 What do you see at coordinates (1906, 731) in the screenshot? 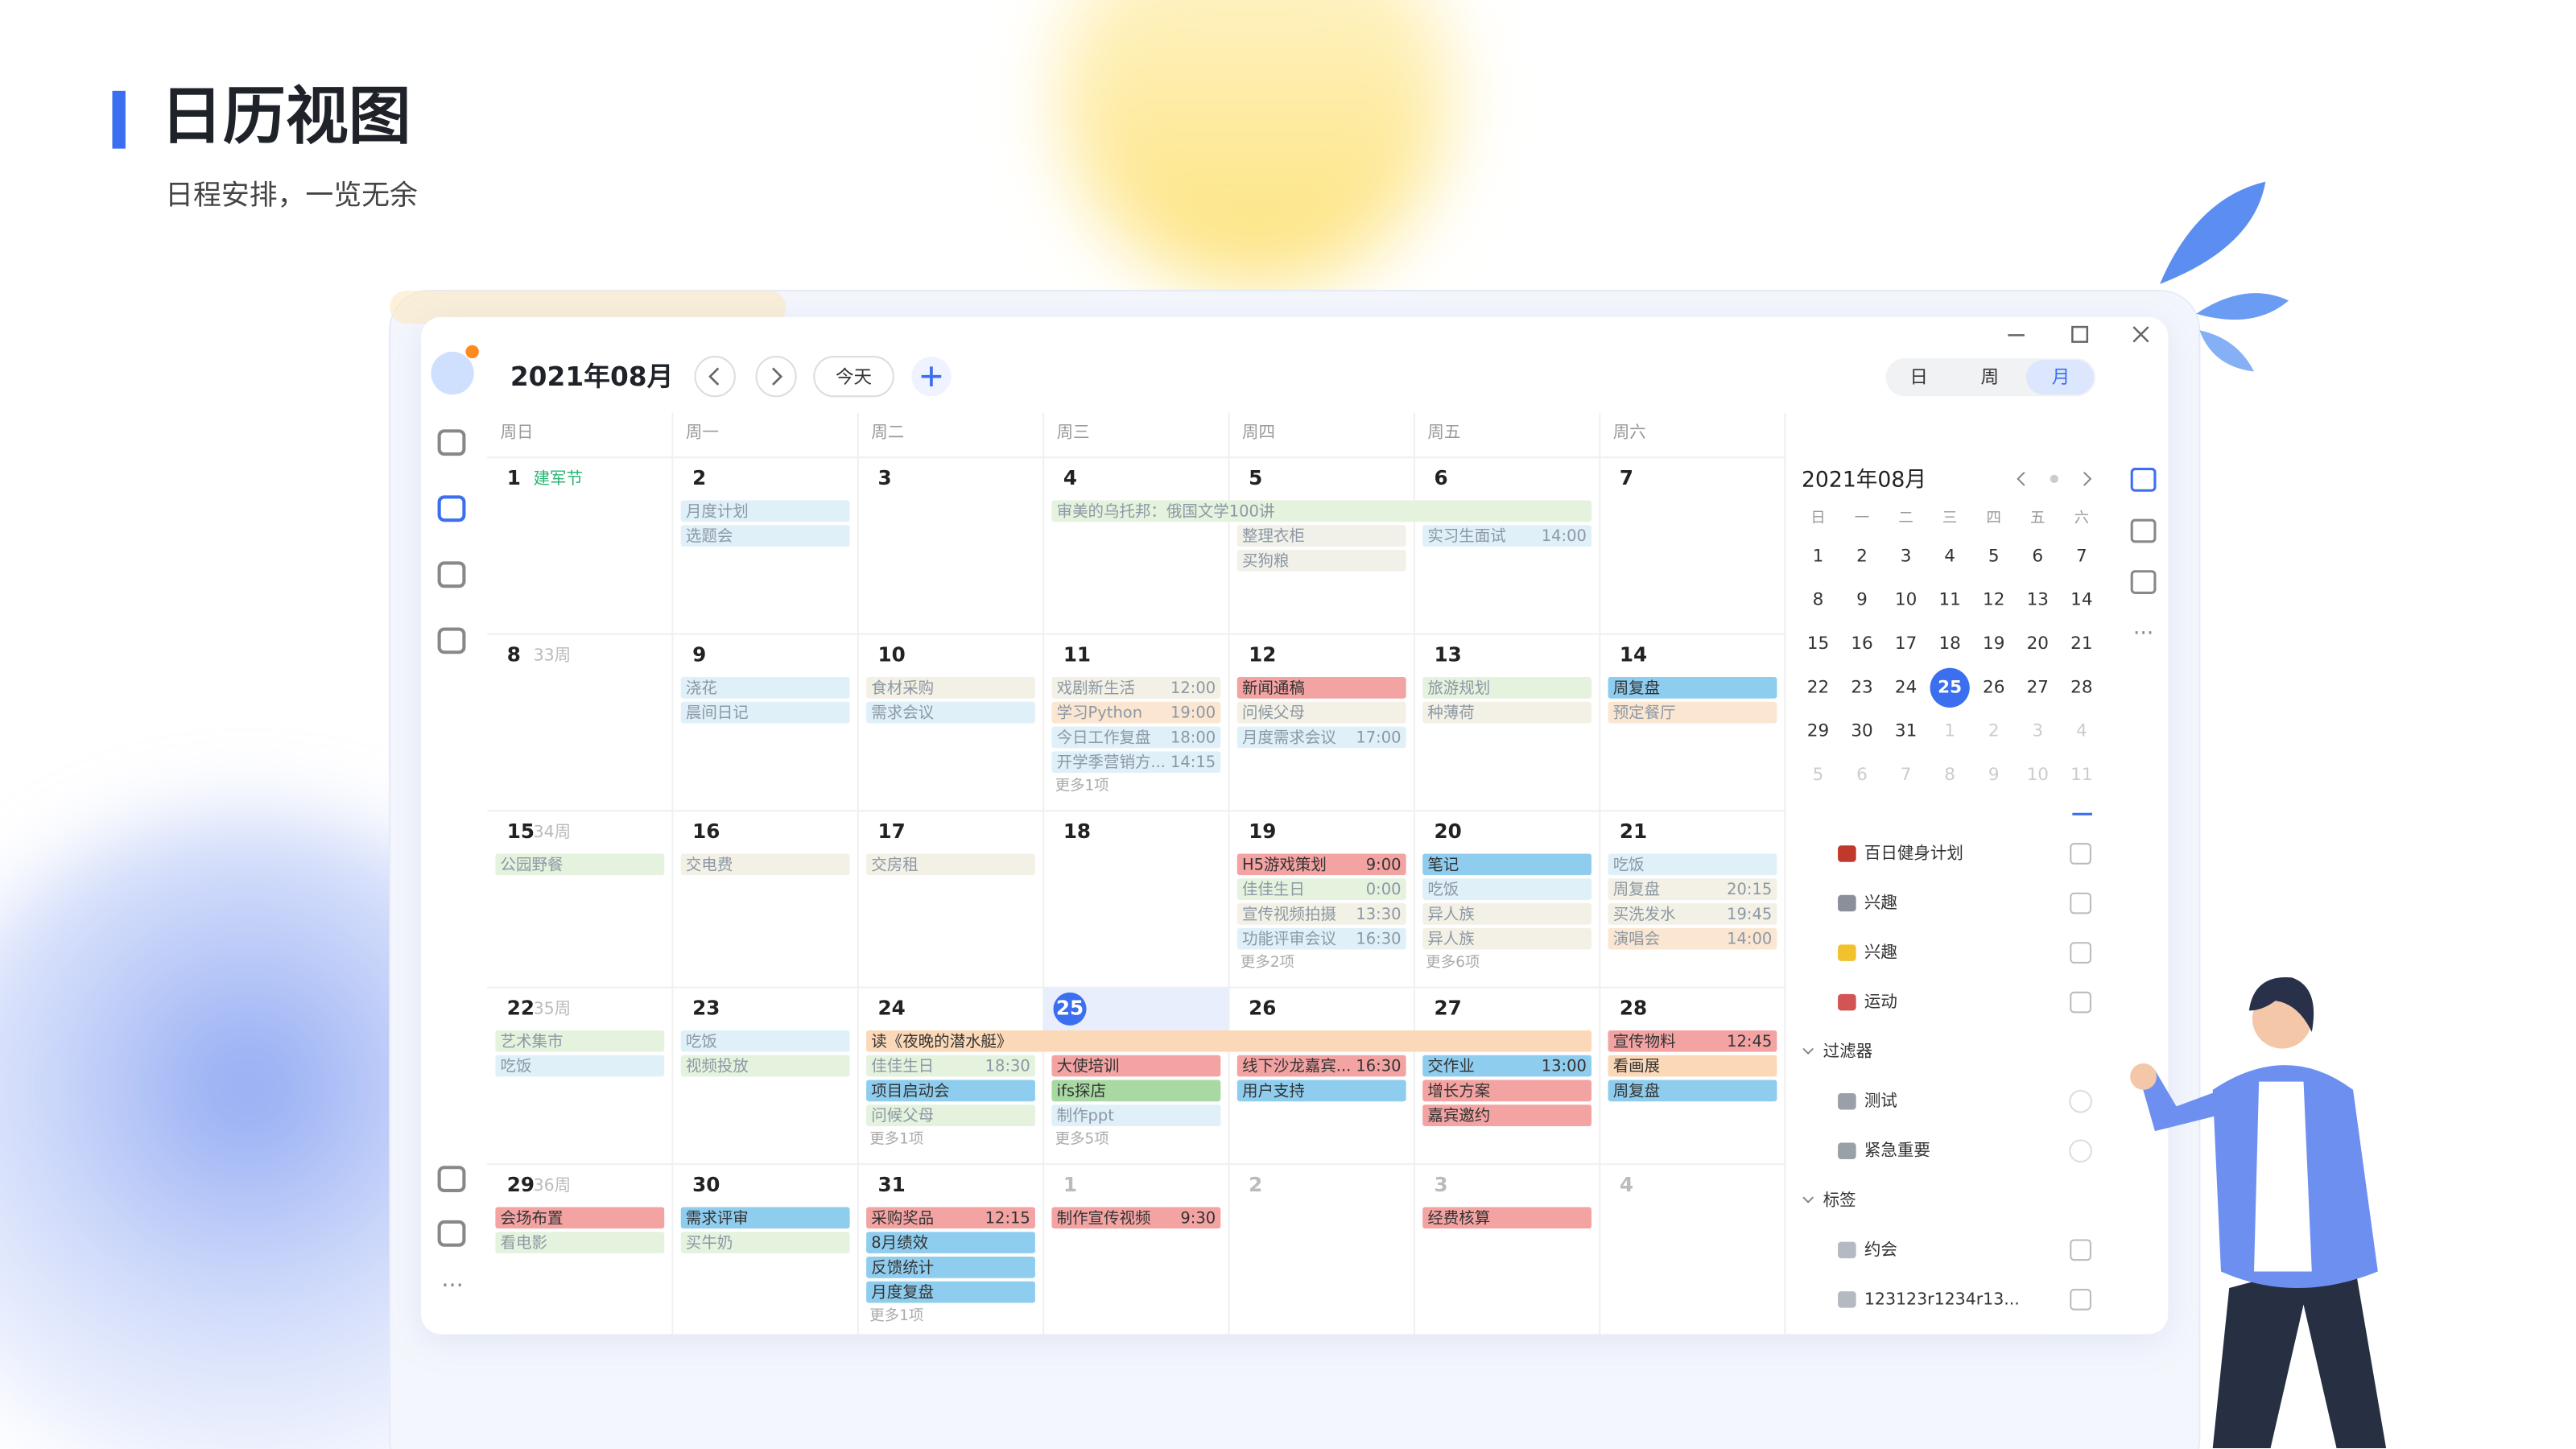
I see `mini-day: 31` at bounding box center [1906, 731].